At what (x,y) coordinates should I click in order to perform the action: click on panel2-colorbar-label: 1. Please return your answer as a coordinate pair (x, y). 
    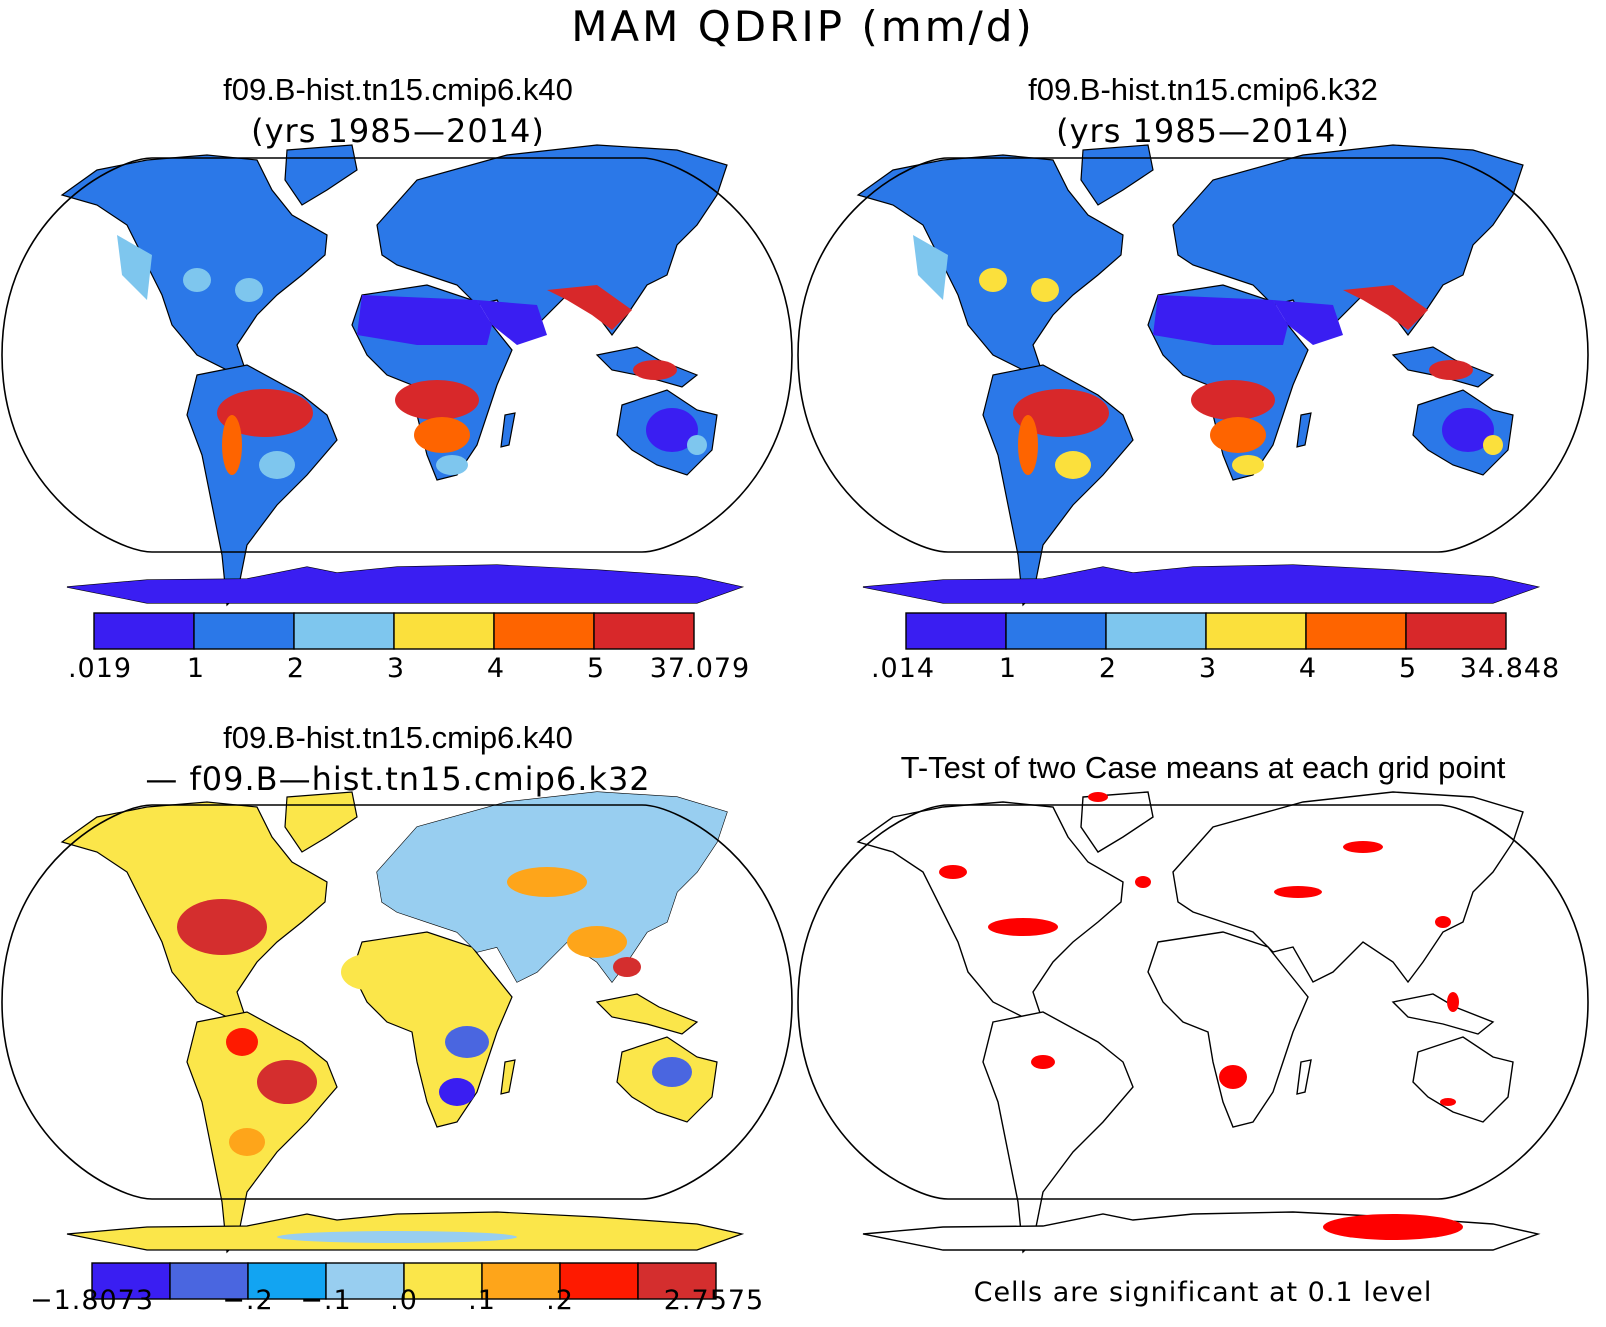
    Looking at the image, I should click on (1008, 668).